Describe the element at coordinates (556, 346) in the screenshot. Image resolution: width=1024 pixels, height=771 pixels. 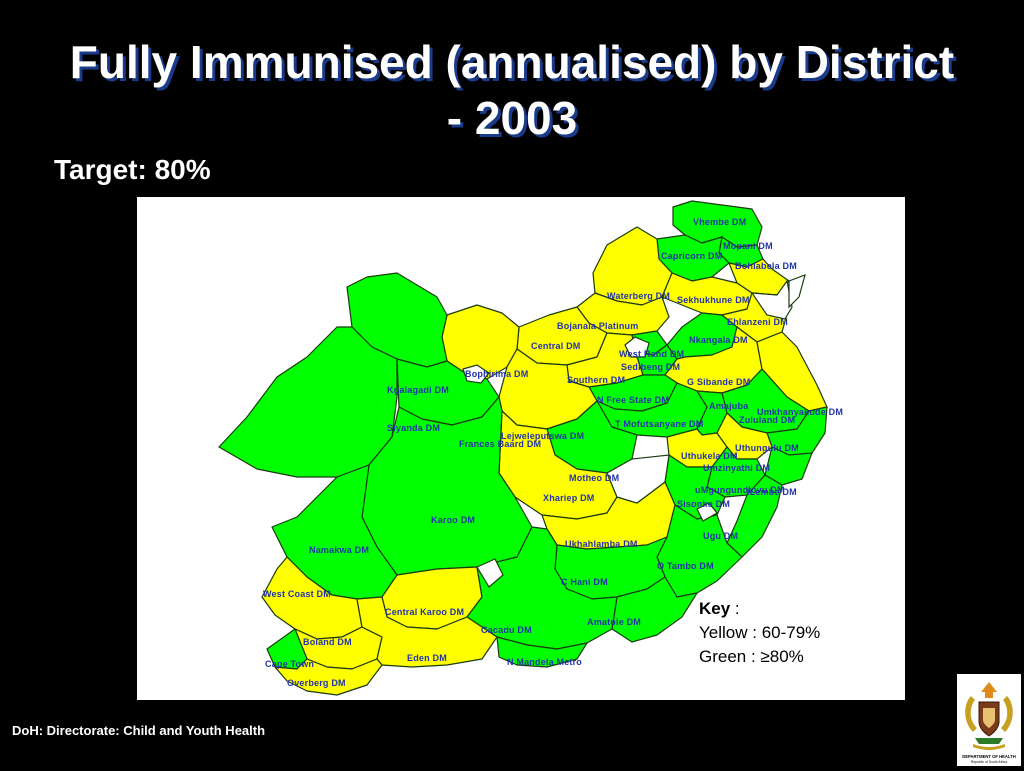
I see `district-label-central-dm: Central DM` at that location.